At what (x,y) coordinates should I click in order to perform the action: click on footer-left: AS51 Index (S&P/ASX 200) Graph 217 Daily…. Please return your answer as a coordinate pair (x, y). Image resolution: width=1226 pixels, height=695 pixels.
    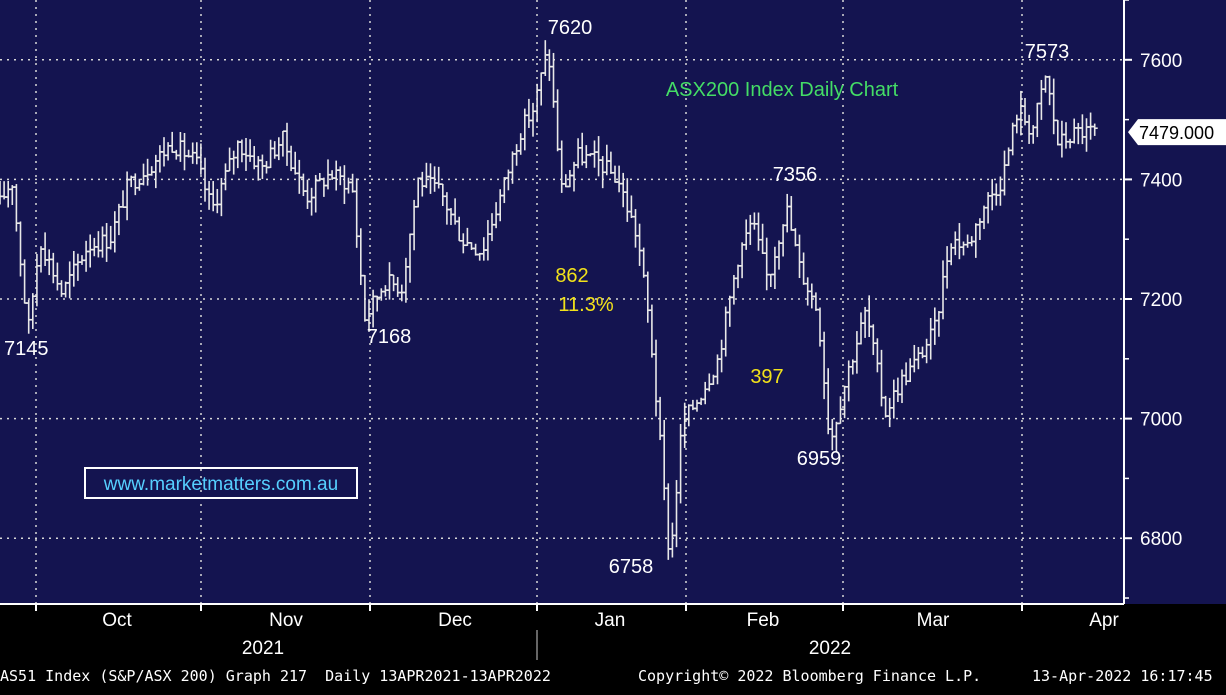
    Looking at the image, I should click on (275, 676).